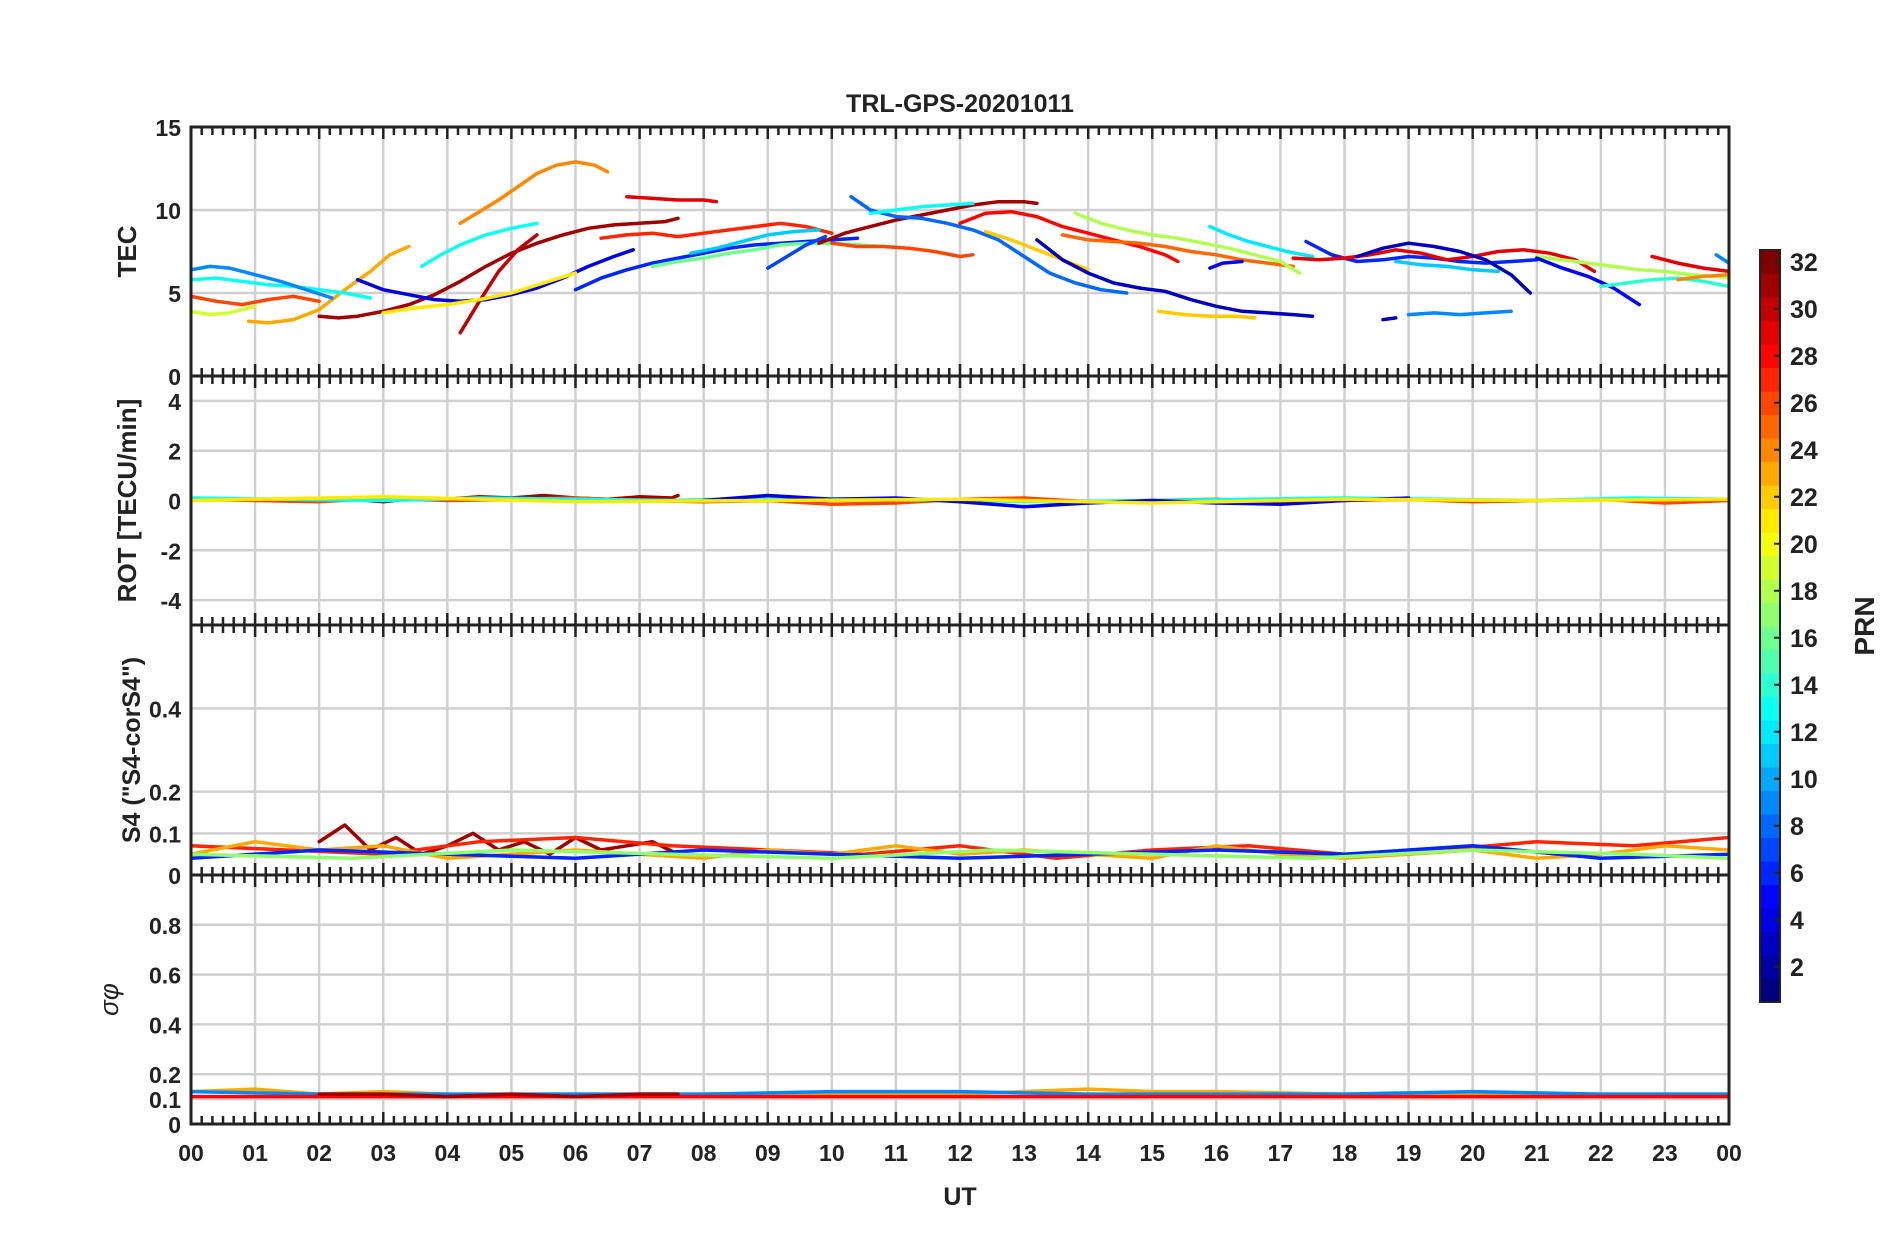 The width and height of the screenshot is (1902, 1236). Describe the element at coordinates (576, 1153) in the screenshot. I see `x-tick-label: 06` at that location.